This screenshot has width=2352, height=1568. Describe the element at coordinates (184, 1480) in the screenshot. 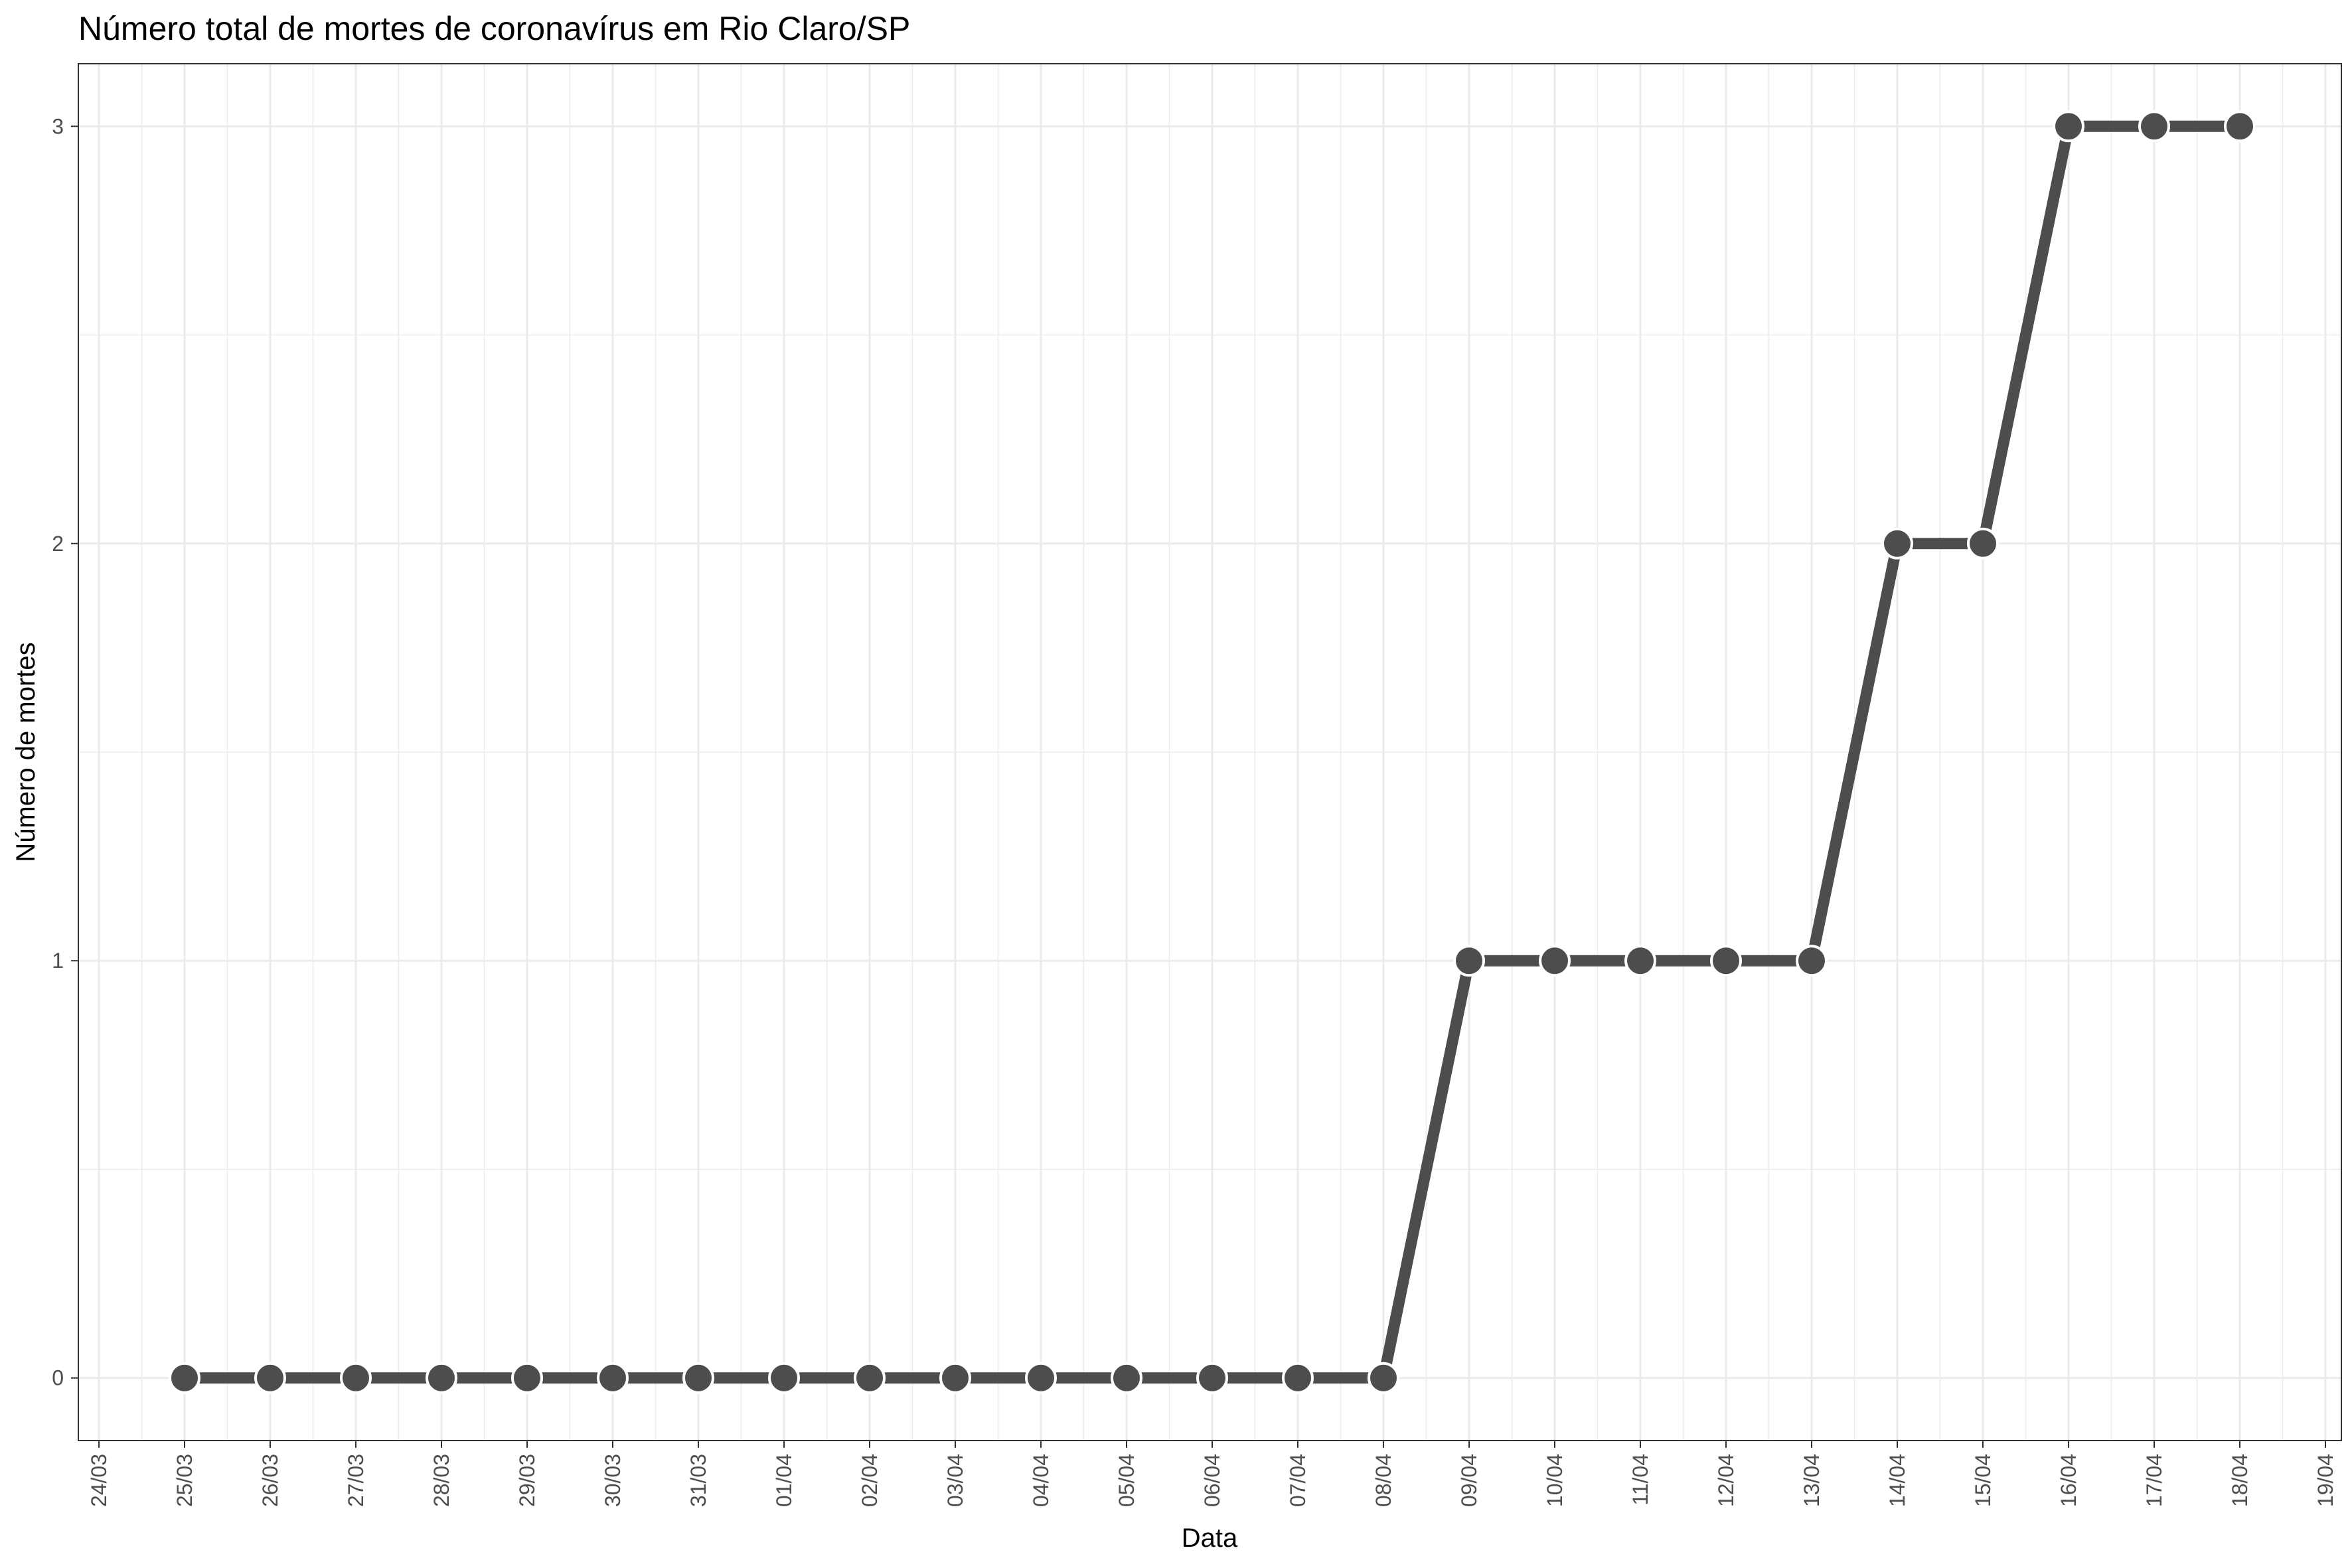

I see `x-tick-label: 25/03` at that location.